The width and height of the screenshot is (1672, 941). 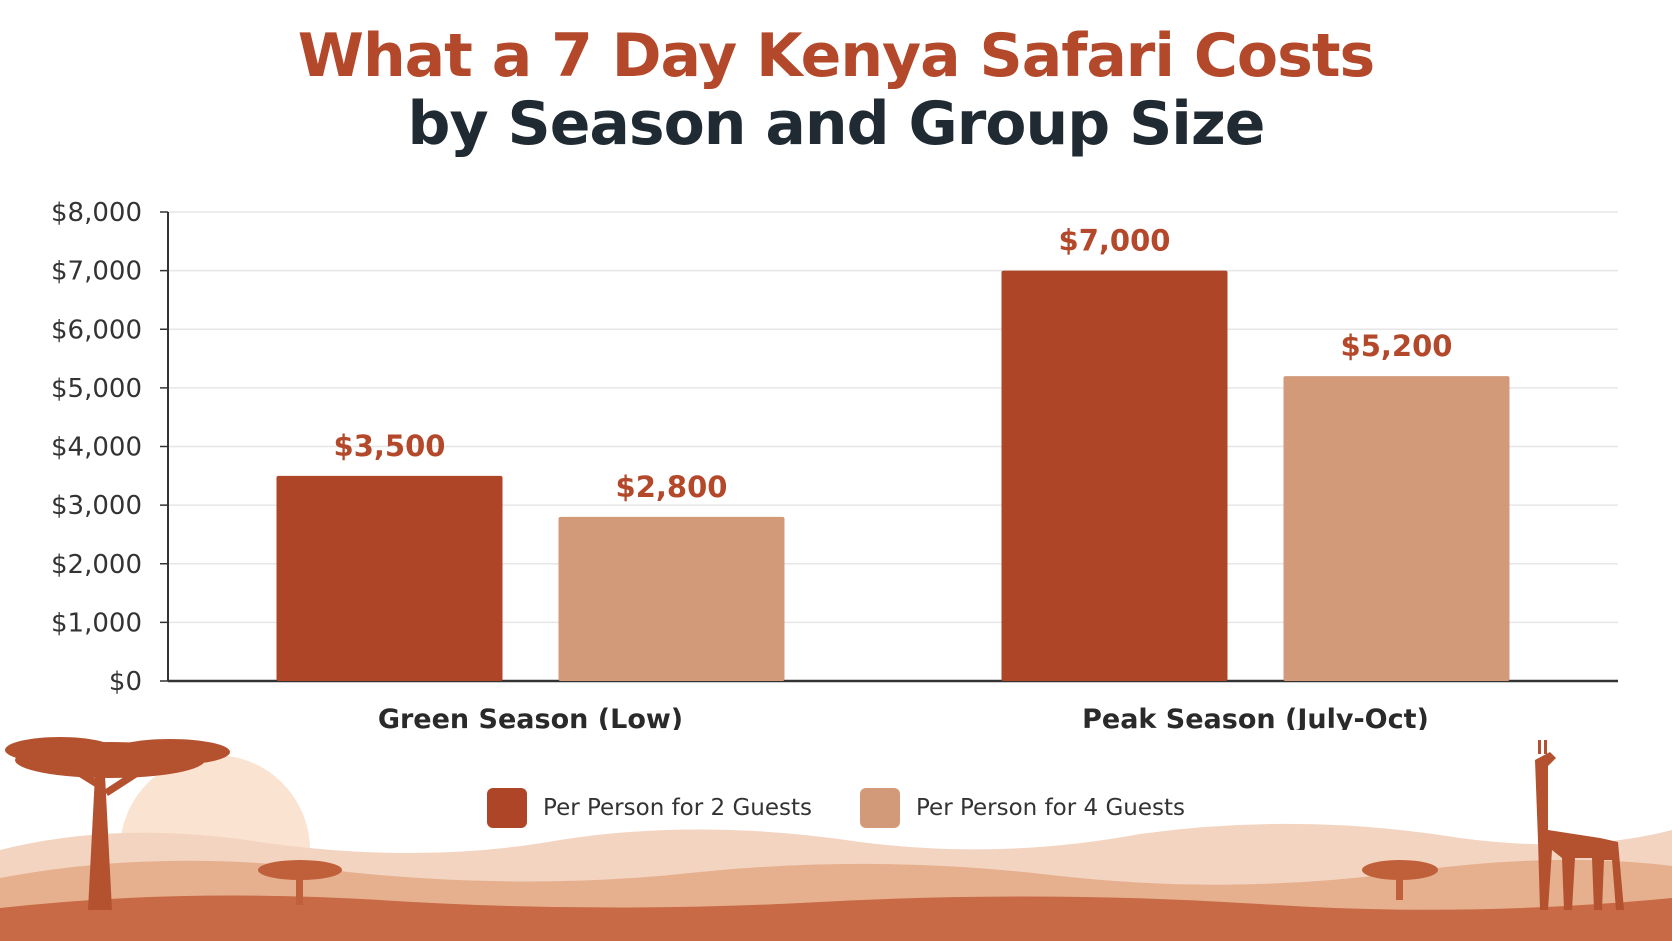 I want to click on y-tick-label: $0, so click(x=125, y=682).